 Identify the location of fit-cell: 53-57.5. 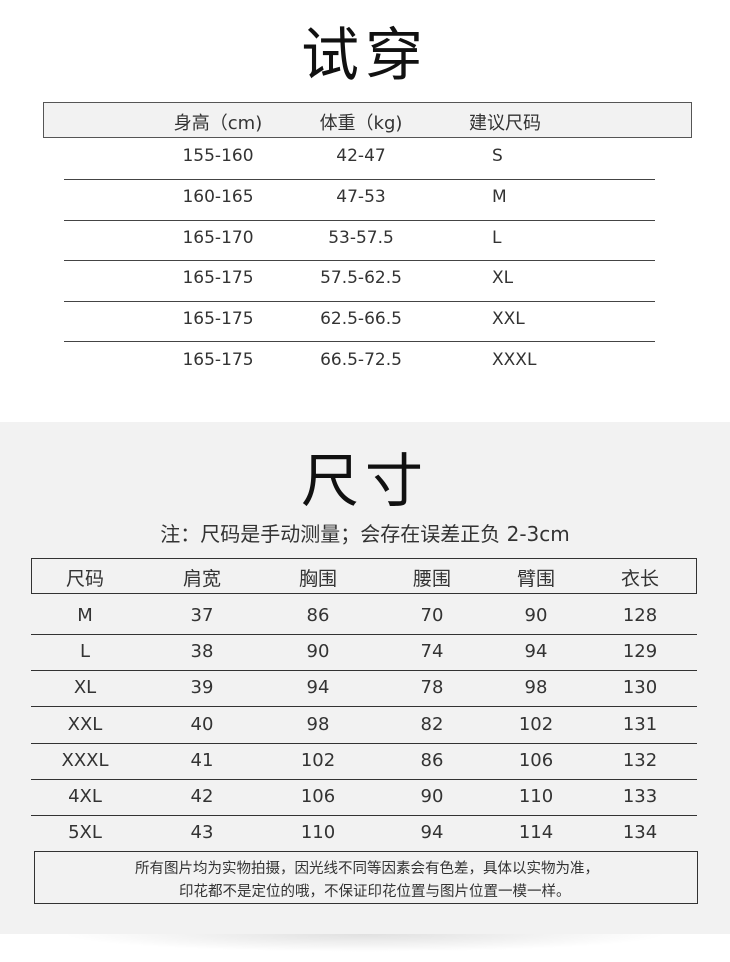
(361, 237).